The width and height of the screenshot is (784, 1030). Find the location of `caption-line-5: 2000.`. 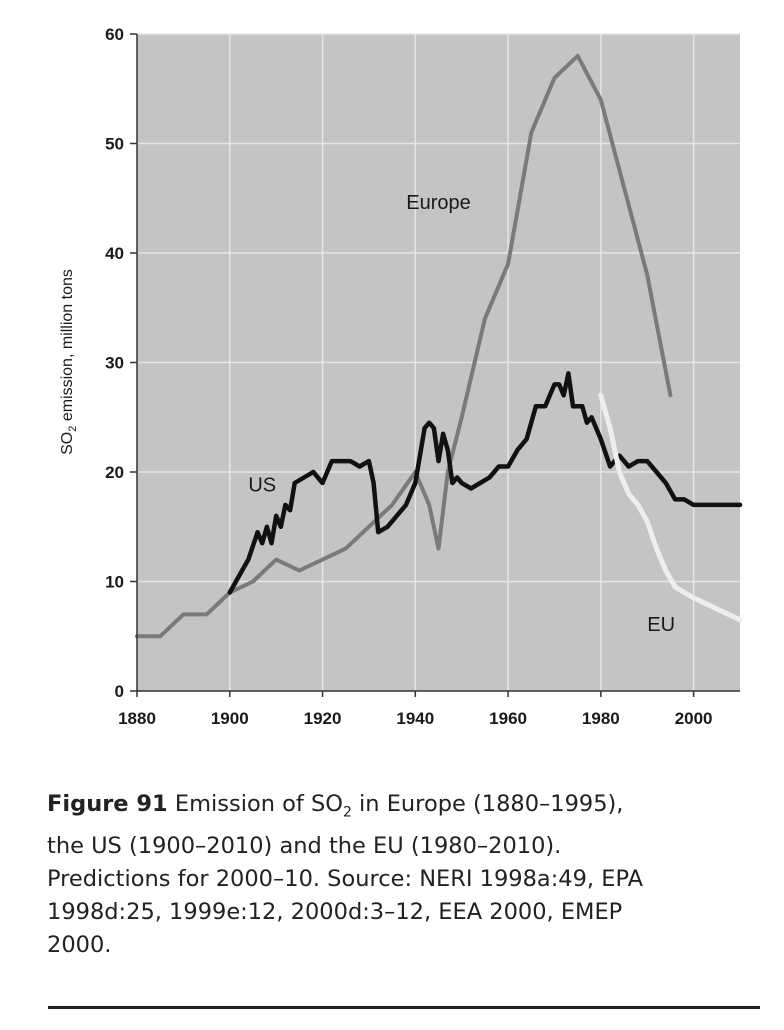

caption-line-5: 2000. is located at coordinates (79, 944).